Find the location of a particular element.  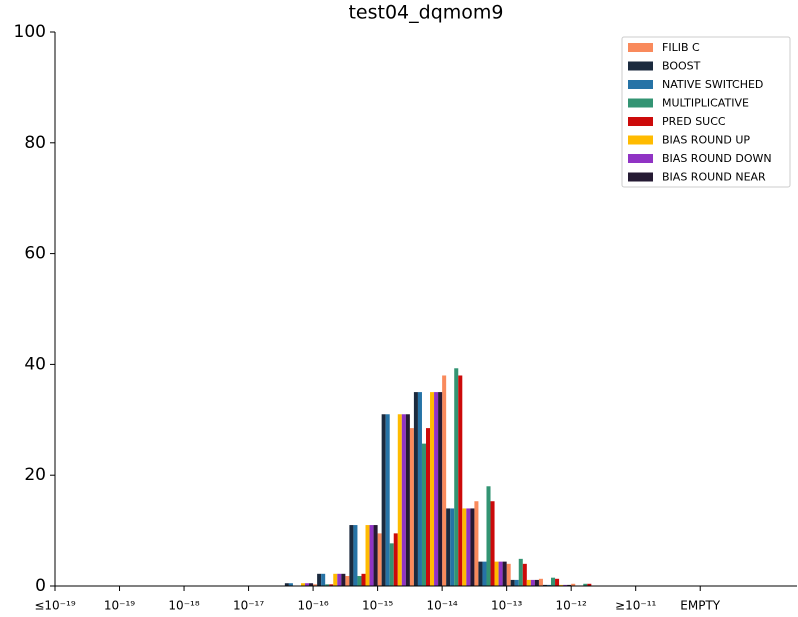

legend-label: BOOST is located at coordinates (681, 66).